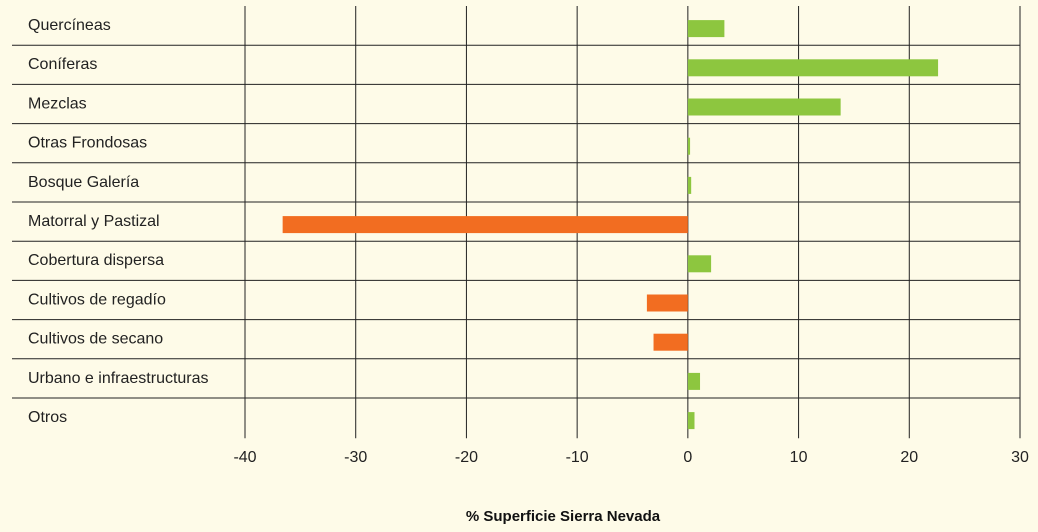 The image size is (1038, 532). What do you see at coordinates (62, 64) in the screenshot?
I see `category-label: Coníferas` at bounding box center [62, 64].